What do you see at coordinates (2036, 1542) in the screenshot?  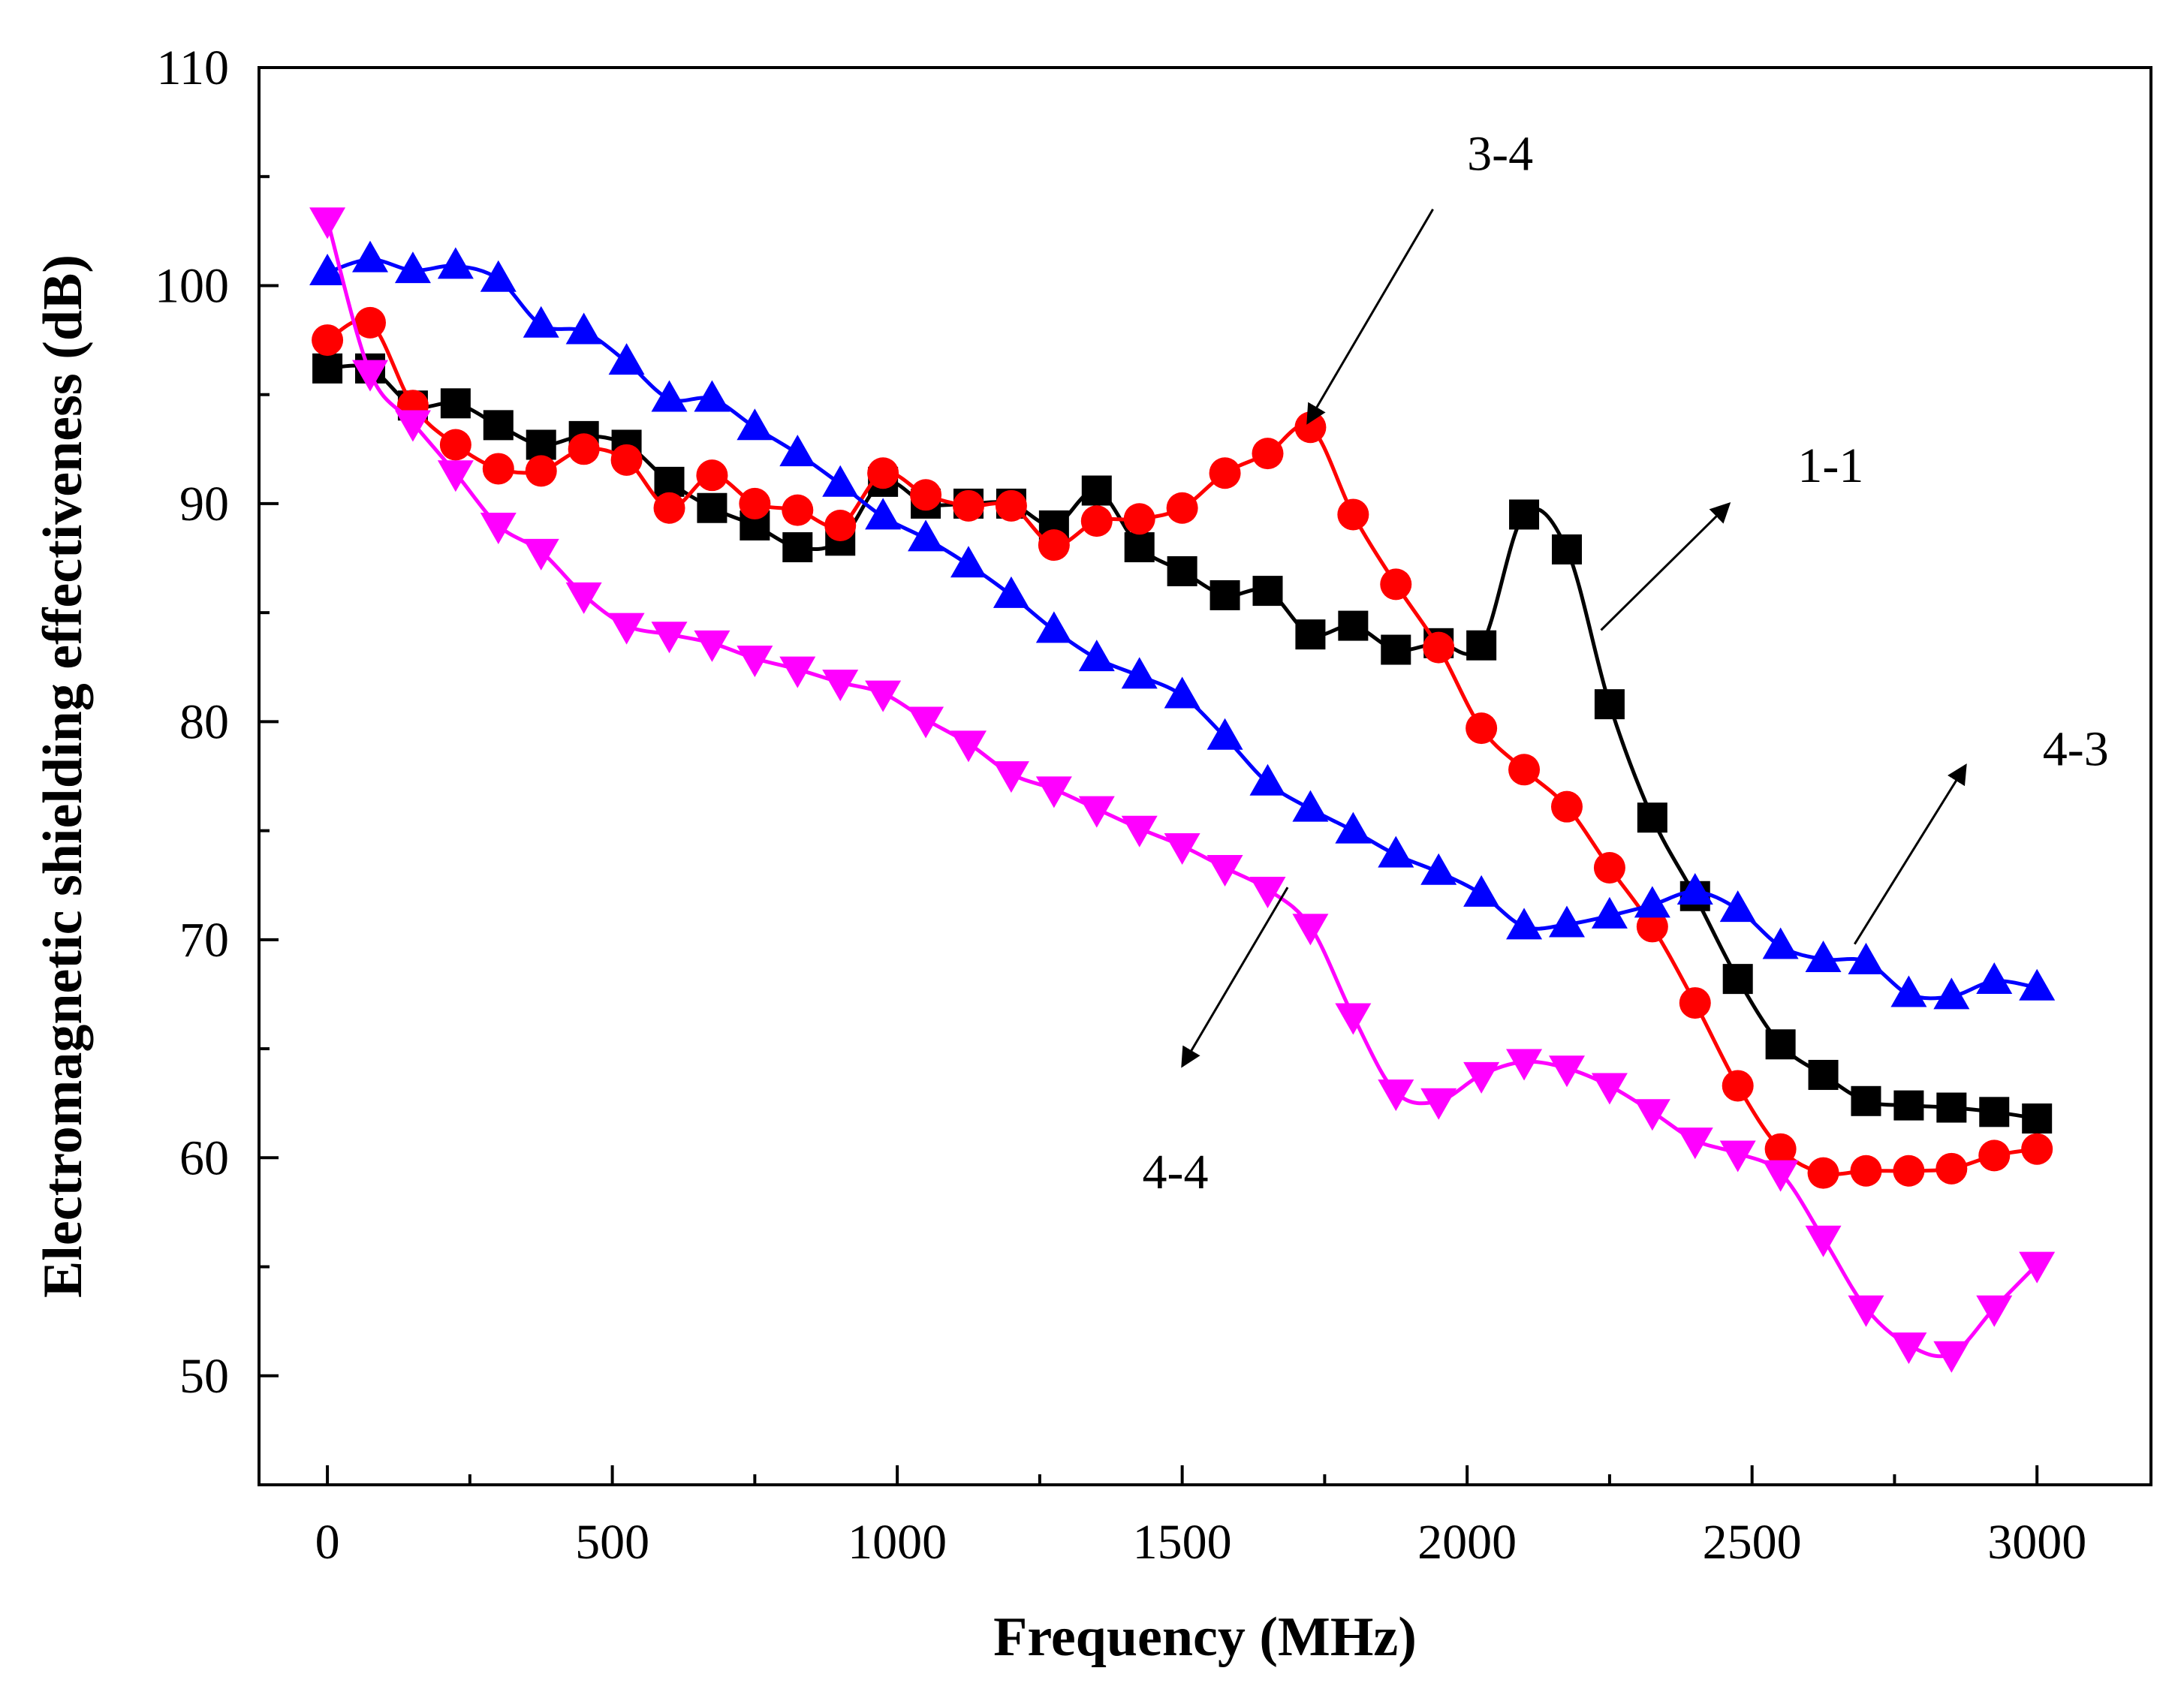 I see `x-tick-label: 3000` at bounding box center [2036, 1542].